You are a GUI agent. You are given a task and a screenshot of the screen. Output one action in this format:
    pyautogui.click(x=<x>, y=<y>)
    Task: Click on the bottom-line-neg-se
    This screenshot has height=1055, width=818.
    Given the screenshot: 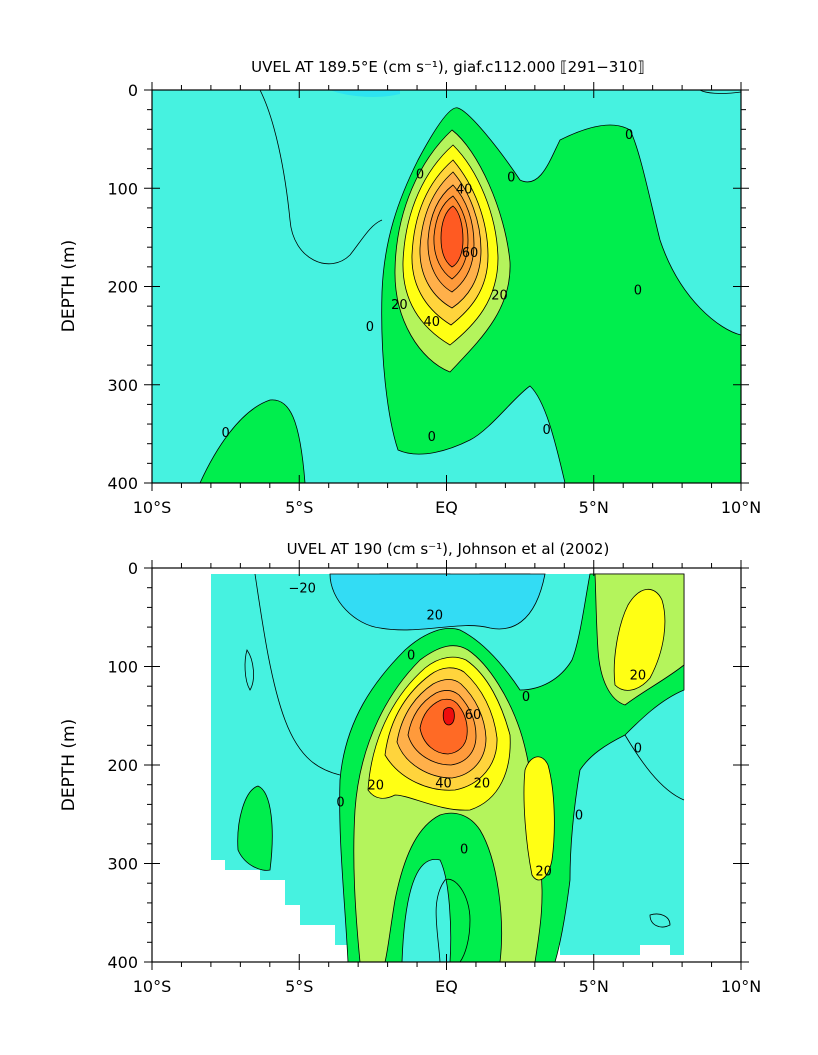 What is the action you would take?
    pyautogui.click(x=453, y=920)
    